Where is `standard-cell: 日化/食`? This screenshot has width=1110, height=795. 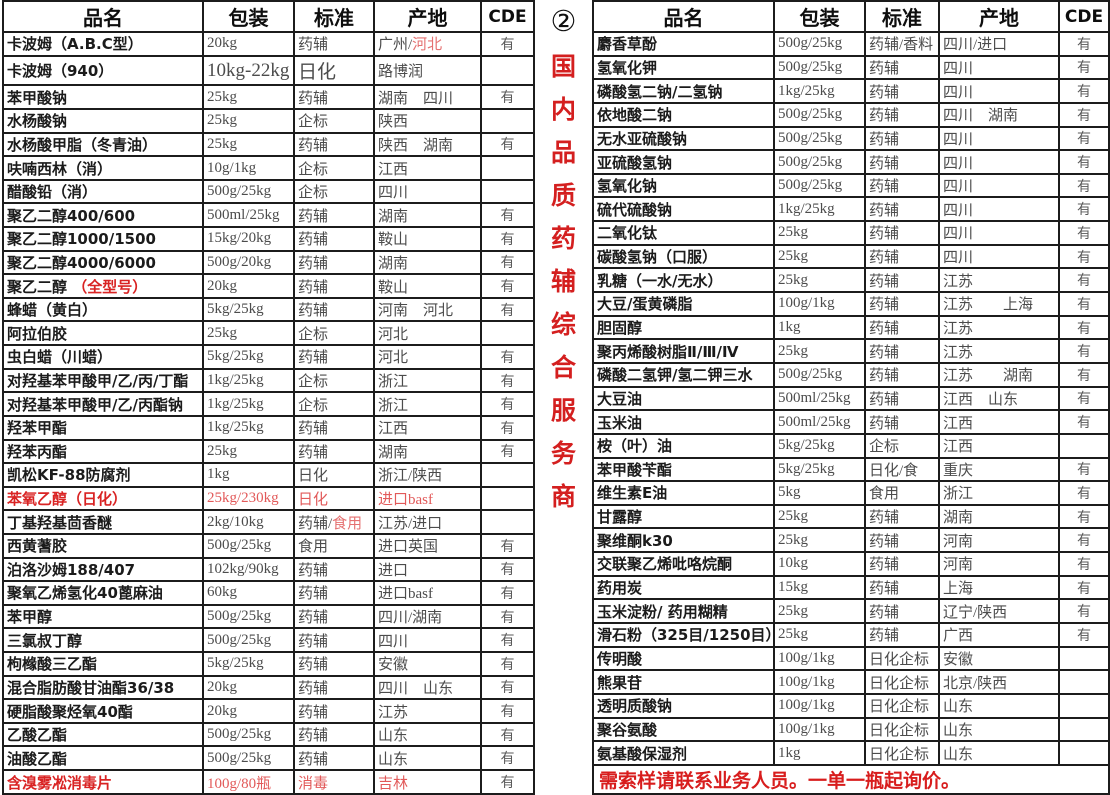 standard-cell: 日化/食 is located at coordinates (902, 469).